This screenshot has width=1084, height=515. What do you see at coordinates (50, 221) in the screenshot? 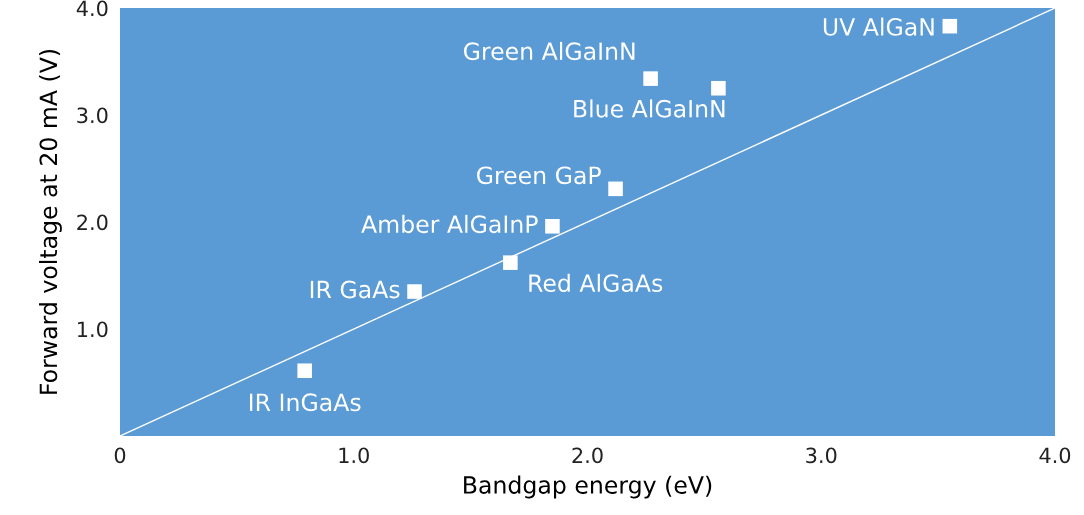
I see `y-axis-title: Forward voltage at 20 mA (V)` at bounding box center [50, 221].